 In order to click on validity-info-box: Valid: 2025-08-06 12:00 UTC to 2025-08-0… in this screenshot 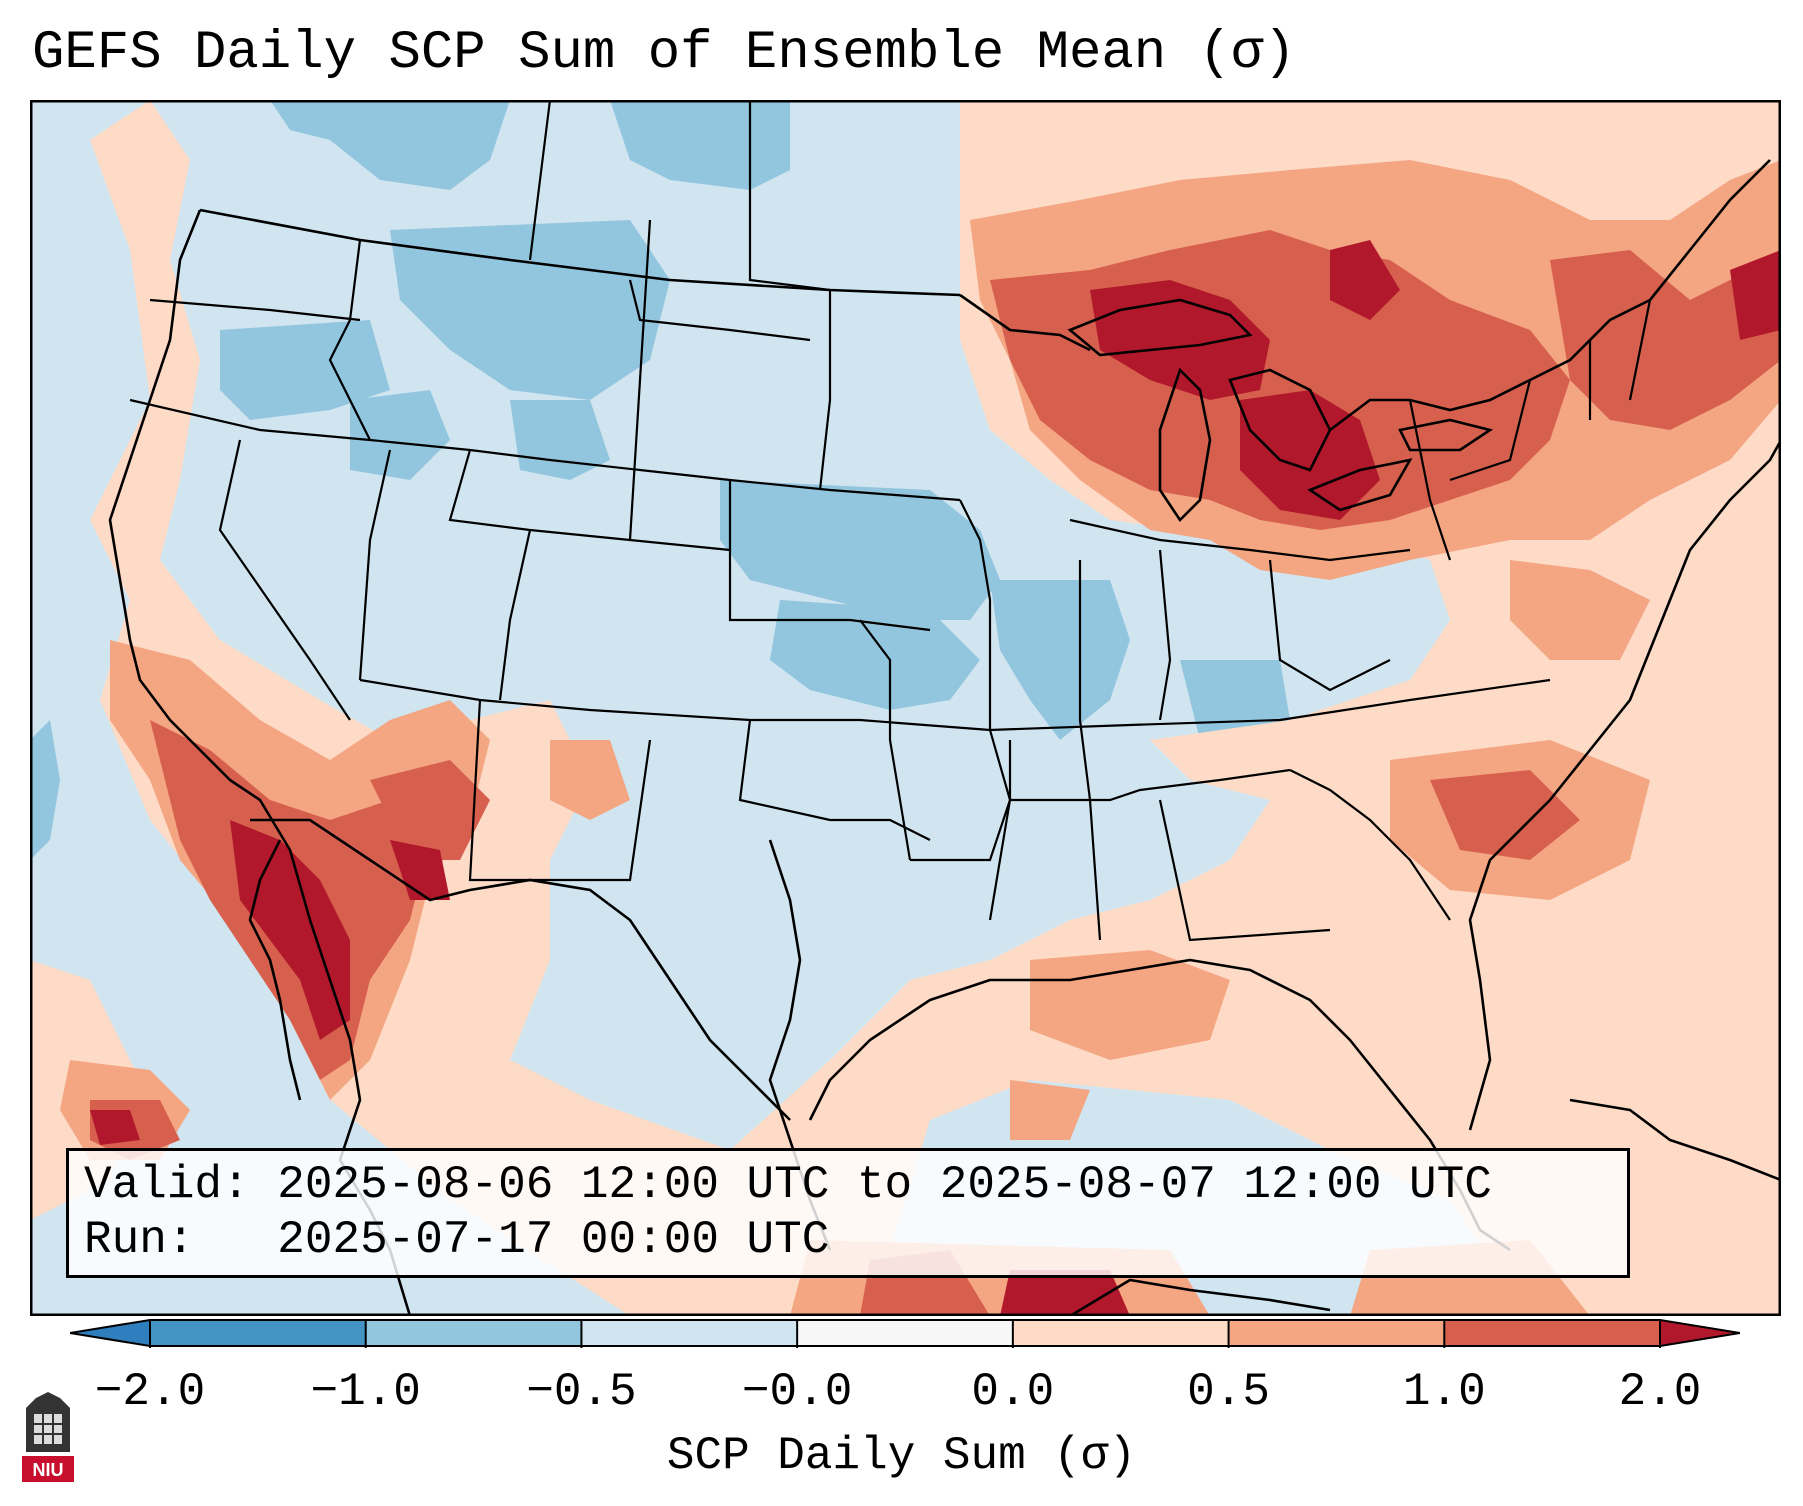, I will do `click(848, 1213)`.